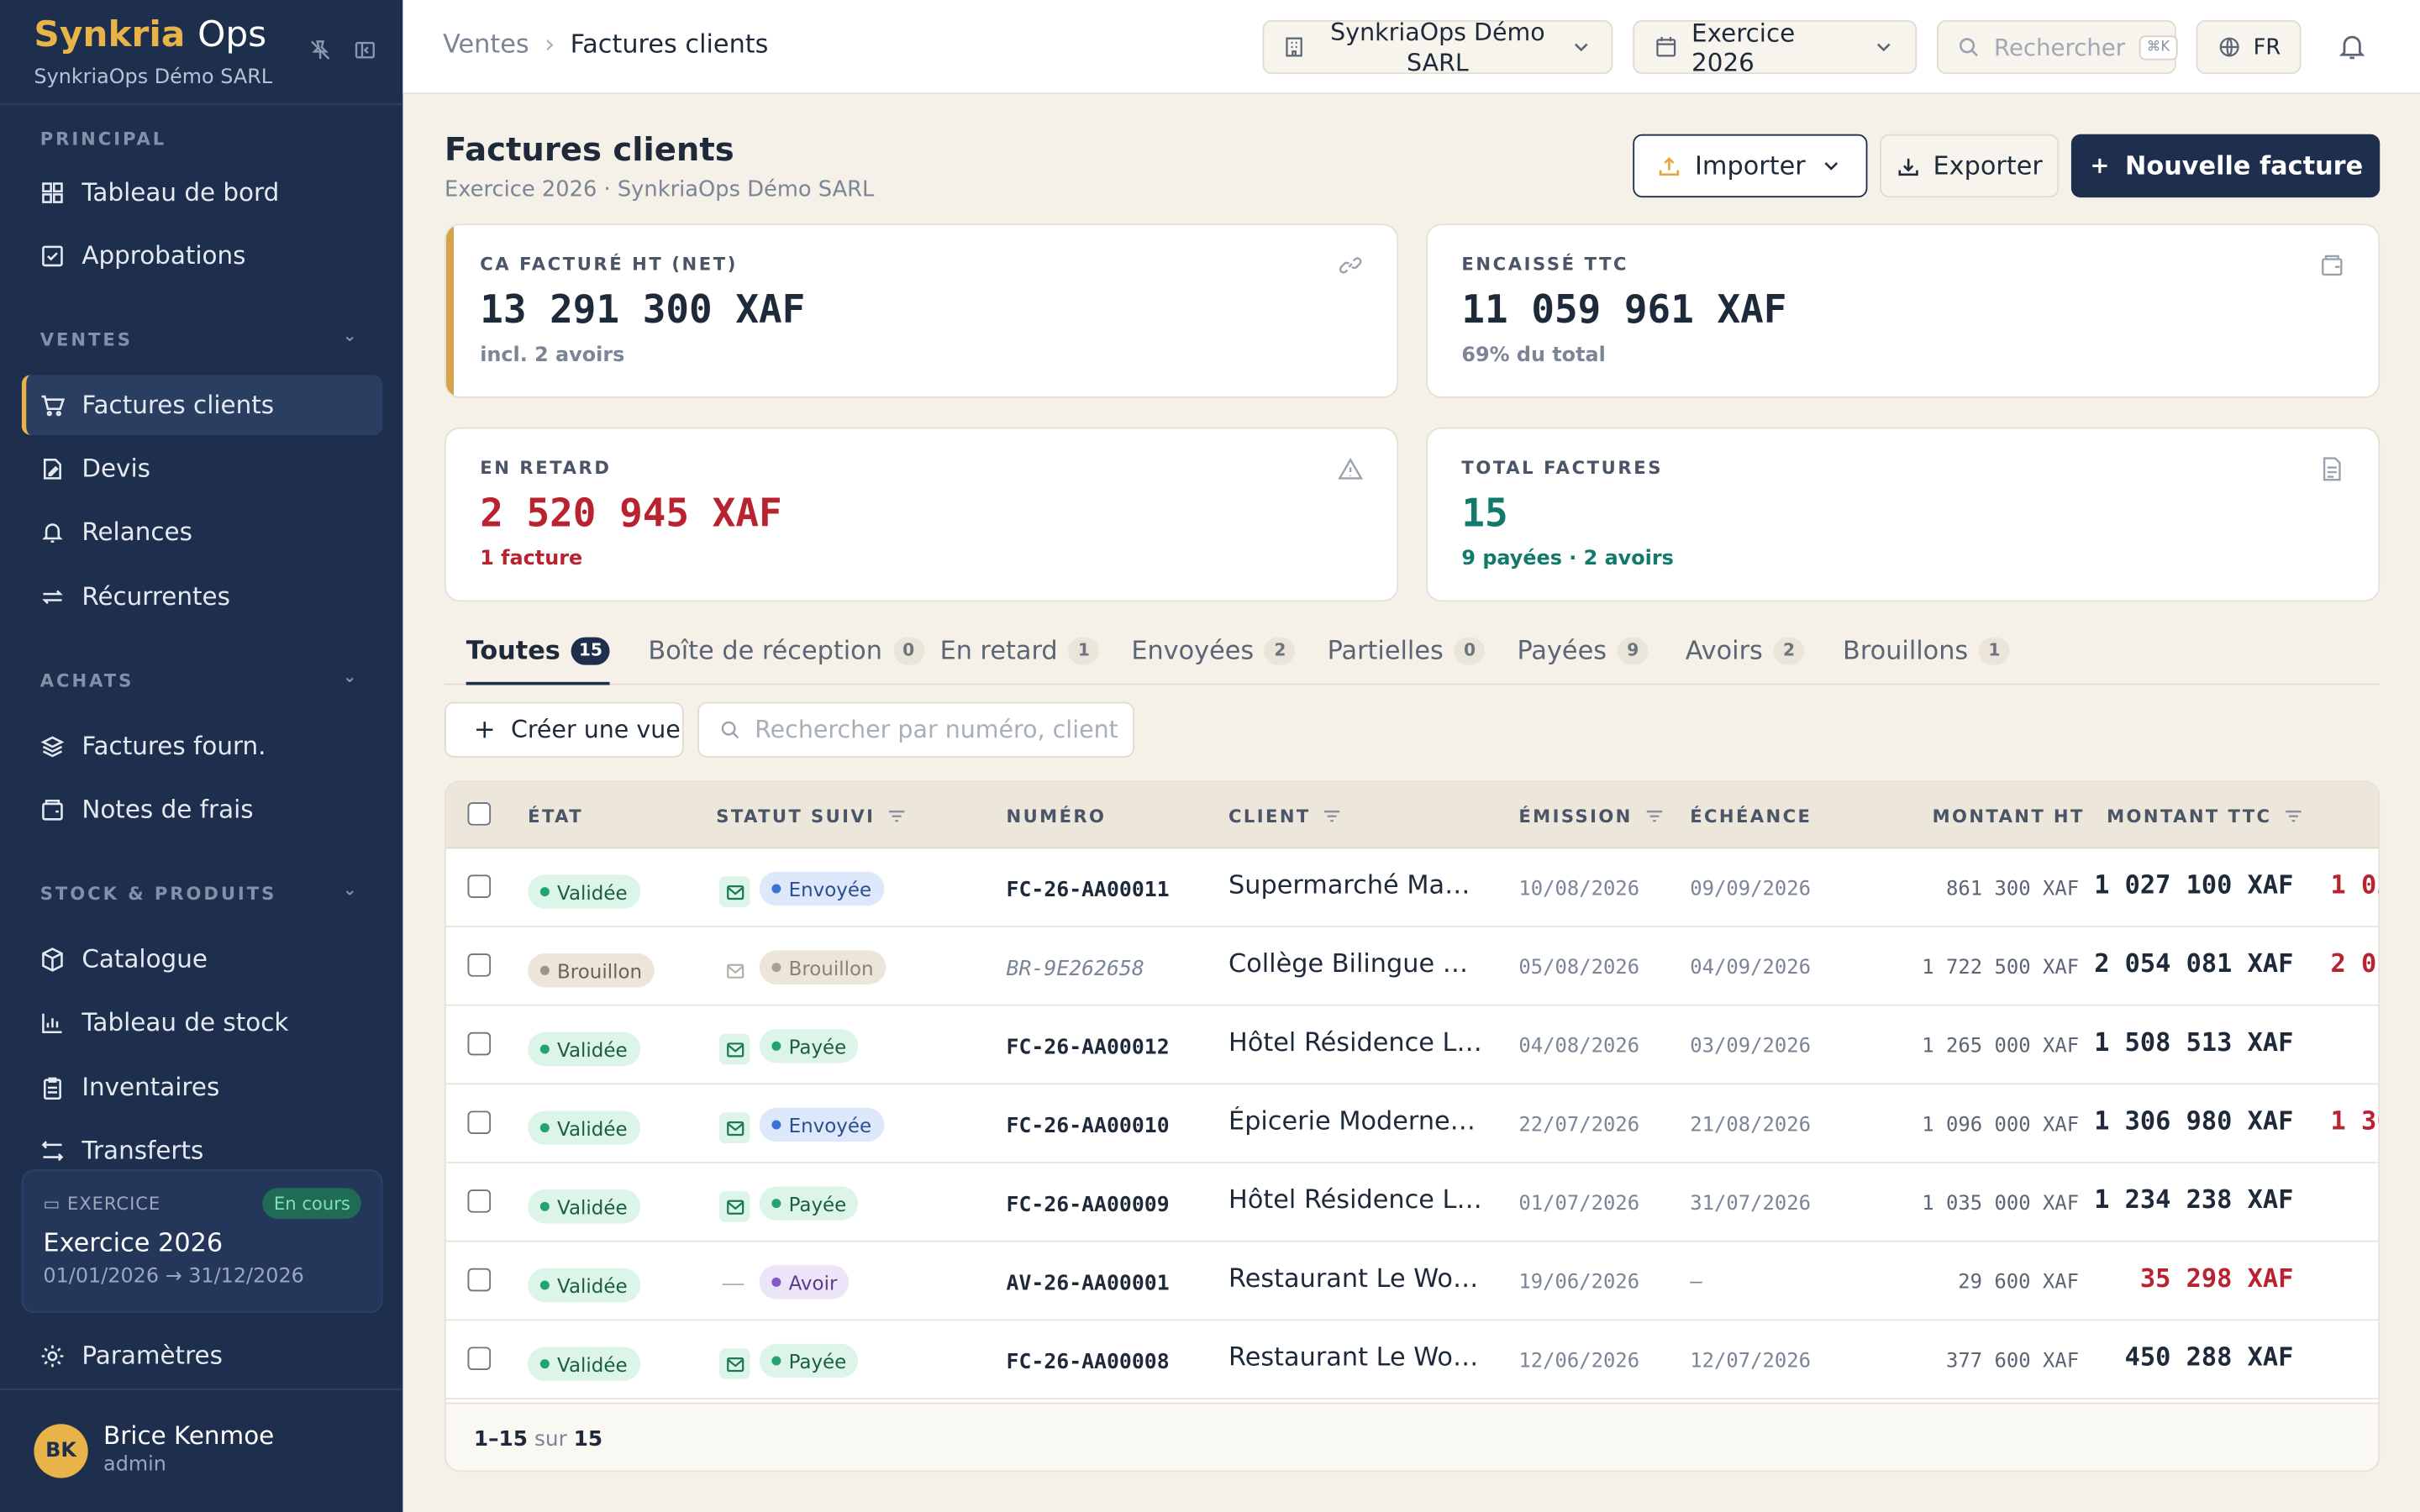 This screenshot has width=2420, height=1512. What do you see at coordinates (202, 1022) in the screenshot?
I see `sidebar-item-tableau-stock: Tableau de stock` at bounding box center [202, 1022].